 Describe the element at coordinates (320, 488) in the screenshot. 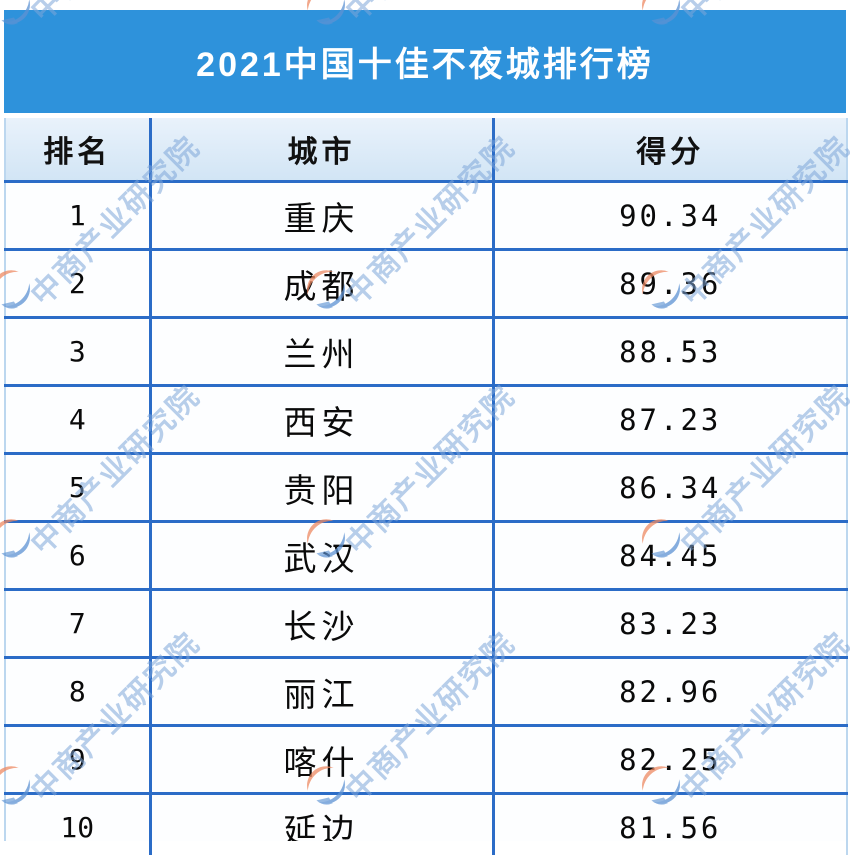

I see `city-cell: 贵阳` at that location.